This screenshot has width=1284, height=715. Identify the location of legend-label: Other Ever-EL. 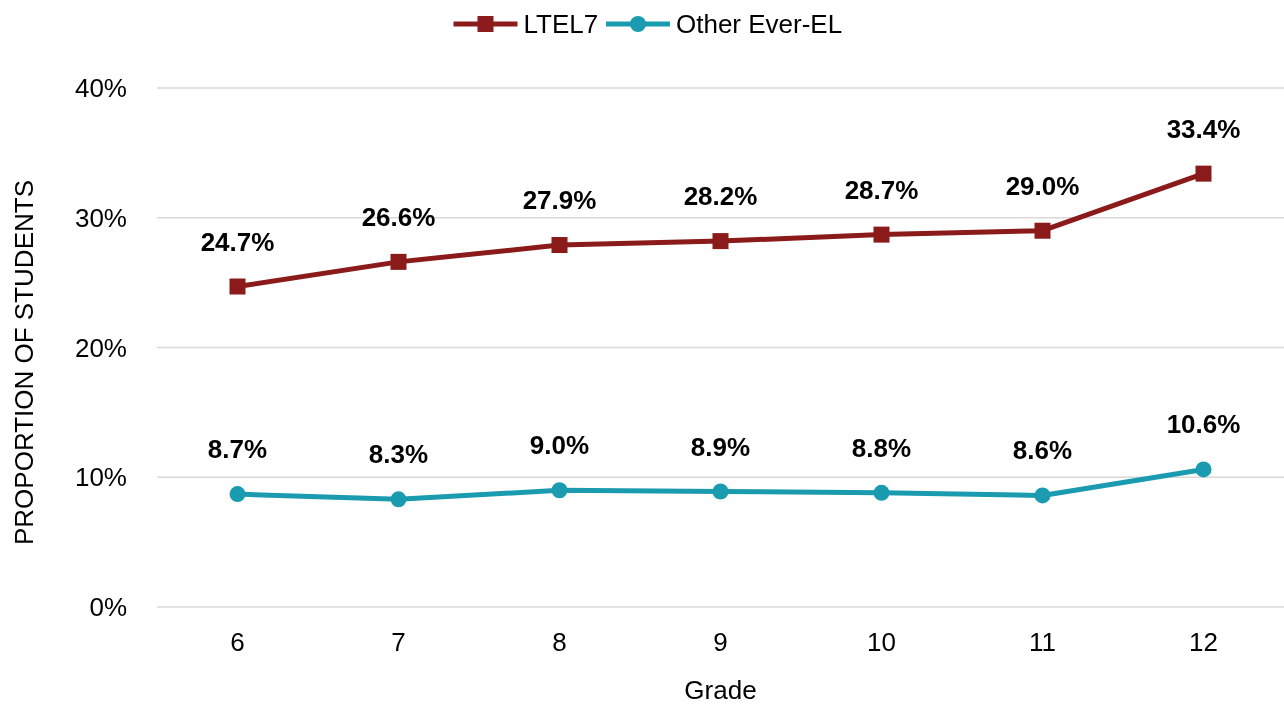
(759, 24).